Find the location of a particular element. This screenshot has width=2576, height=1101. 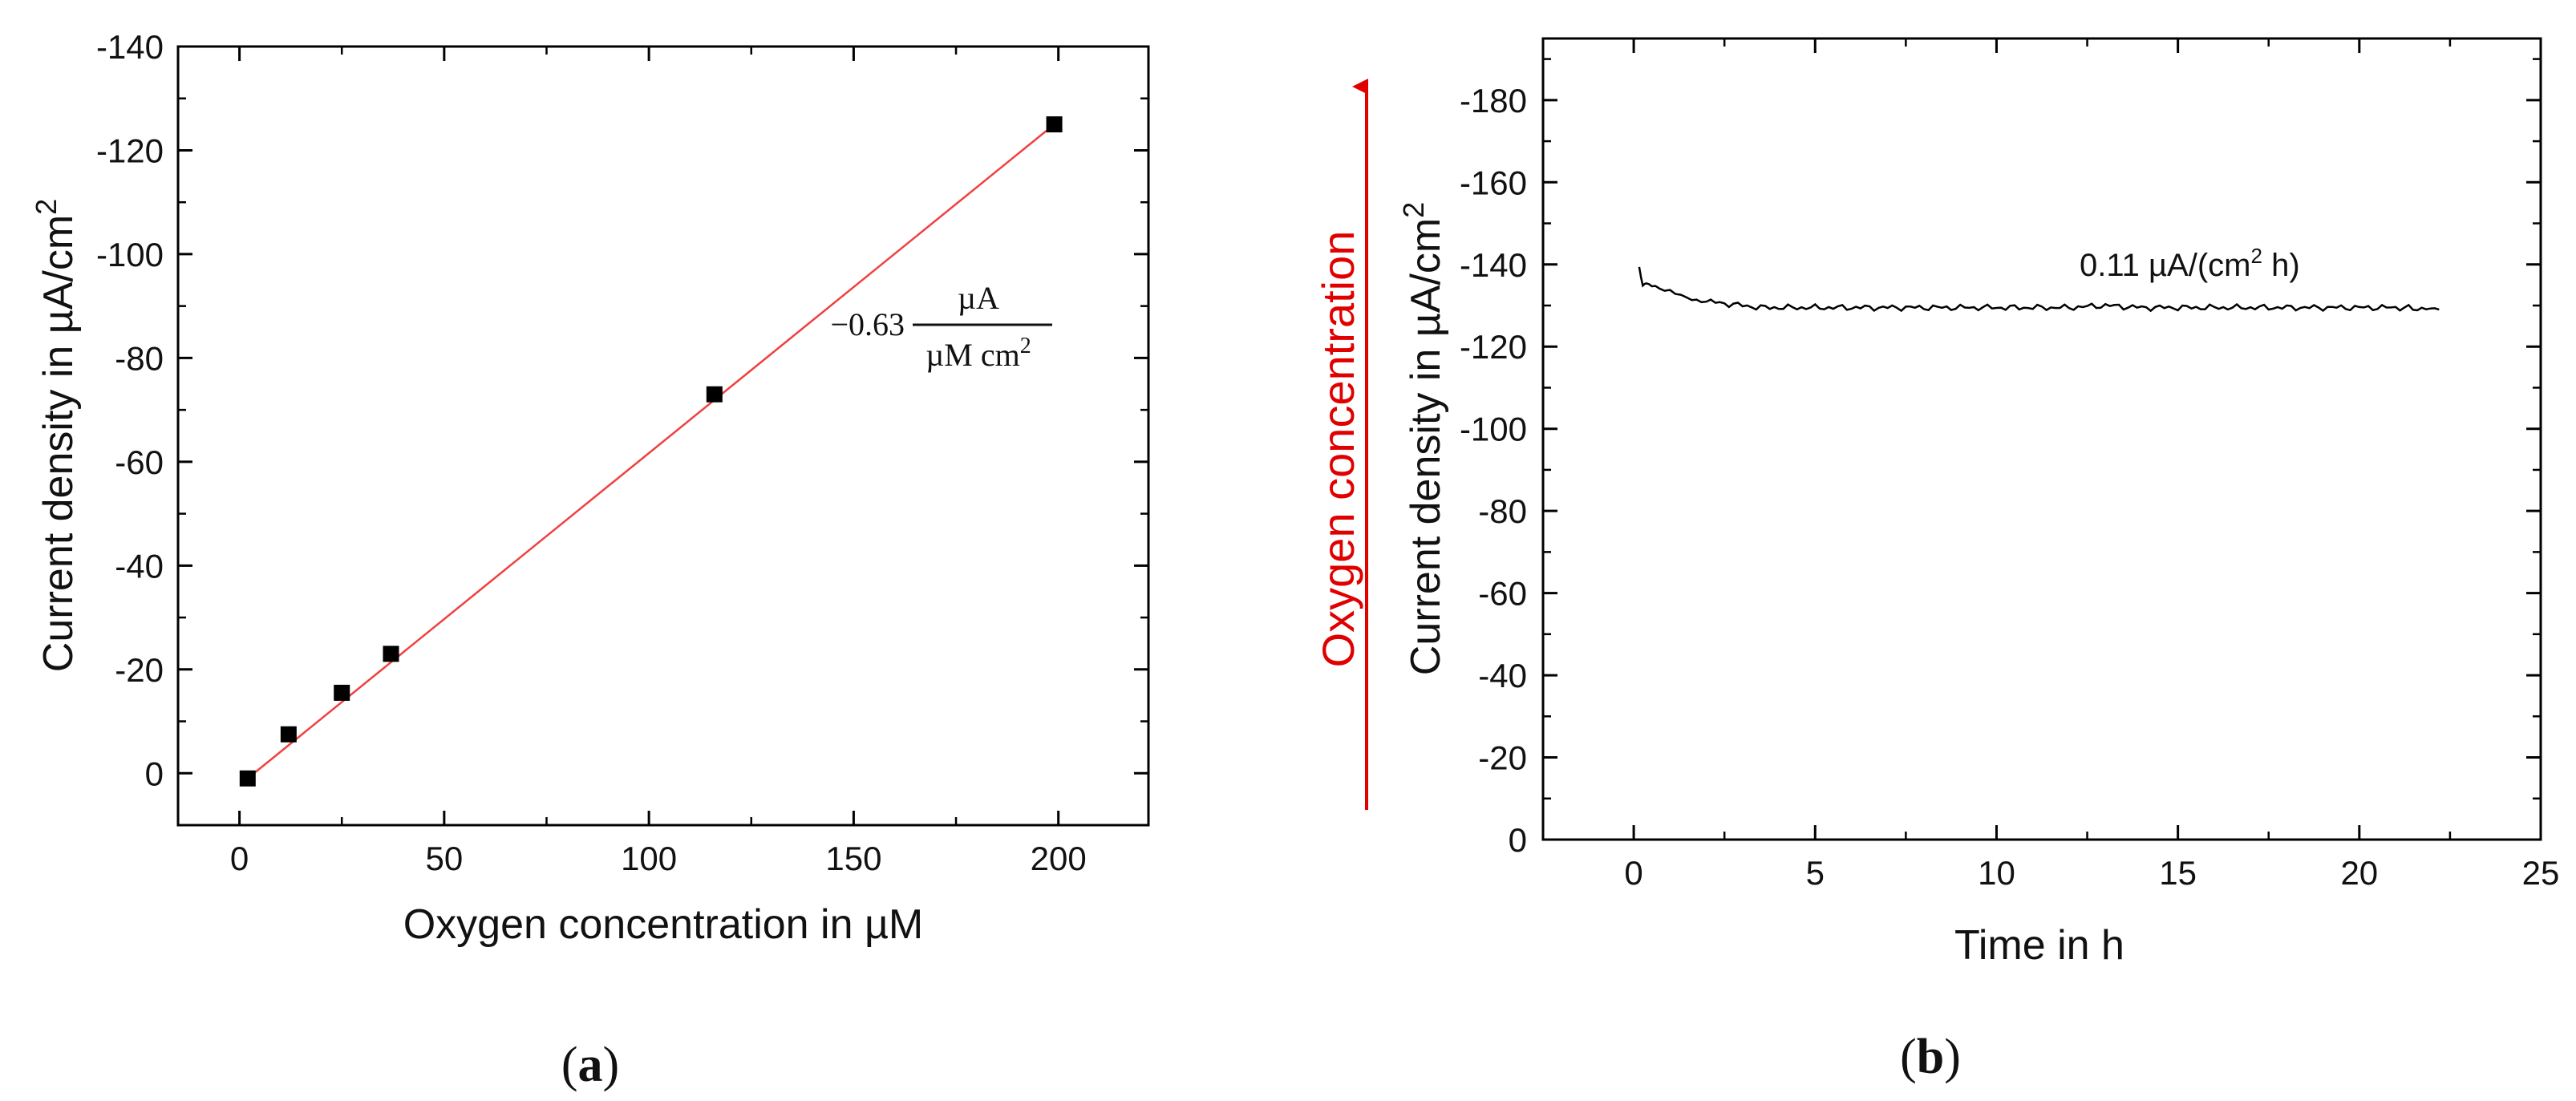

y-tick-label-a: -140 is located at coordinates (130, 47).